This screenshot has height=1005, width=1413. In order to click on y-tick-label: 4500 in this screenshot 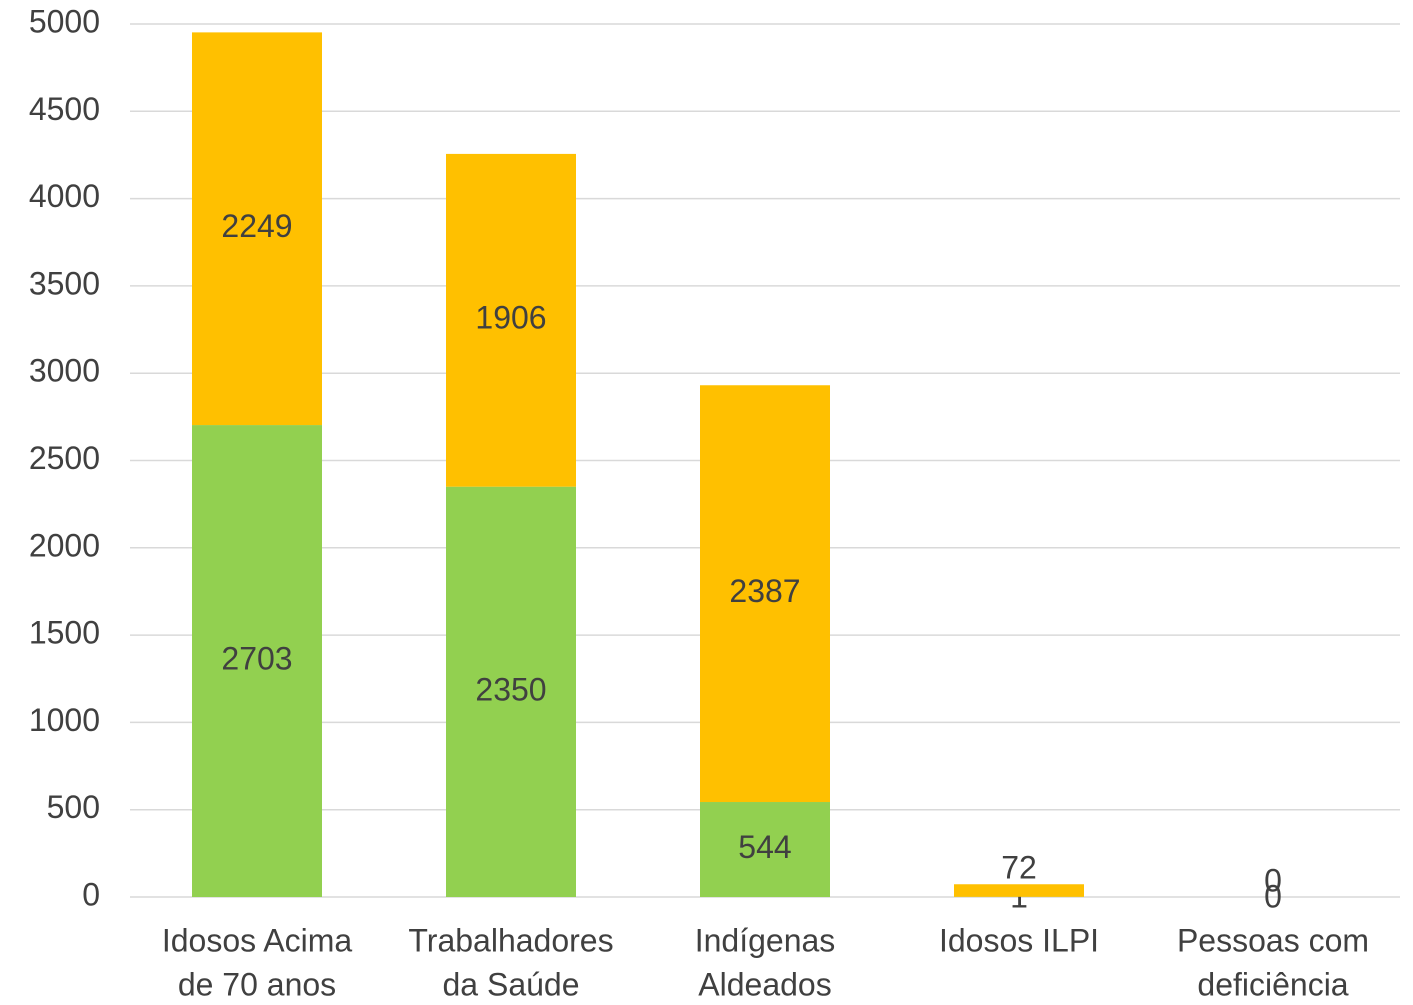, I will do `click(64, 109)`.